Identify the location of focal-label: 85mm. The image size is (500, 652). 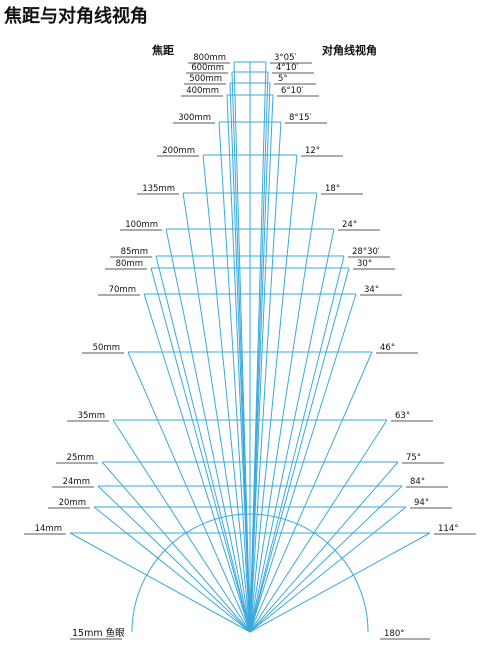
(134, 252).